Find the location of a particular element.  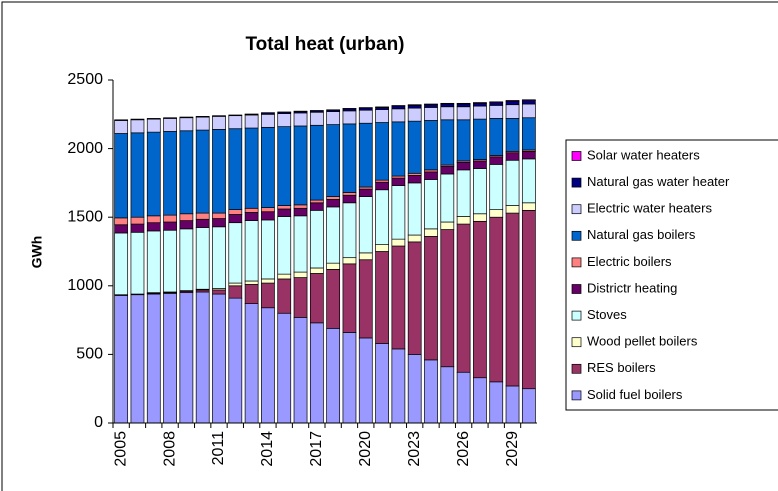

x-tick-label: 2029 is located at coordinates (512, 449).